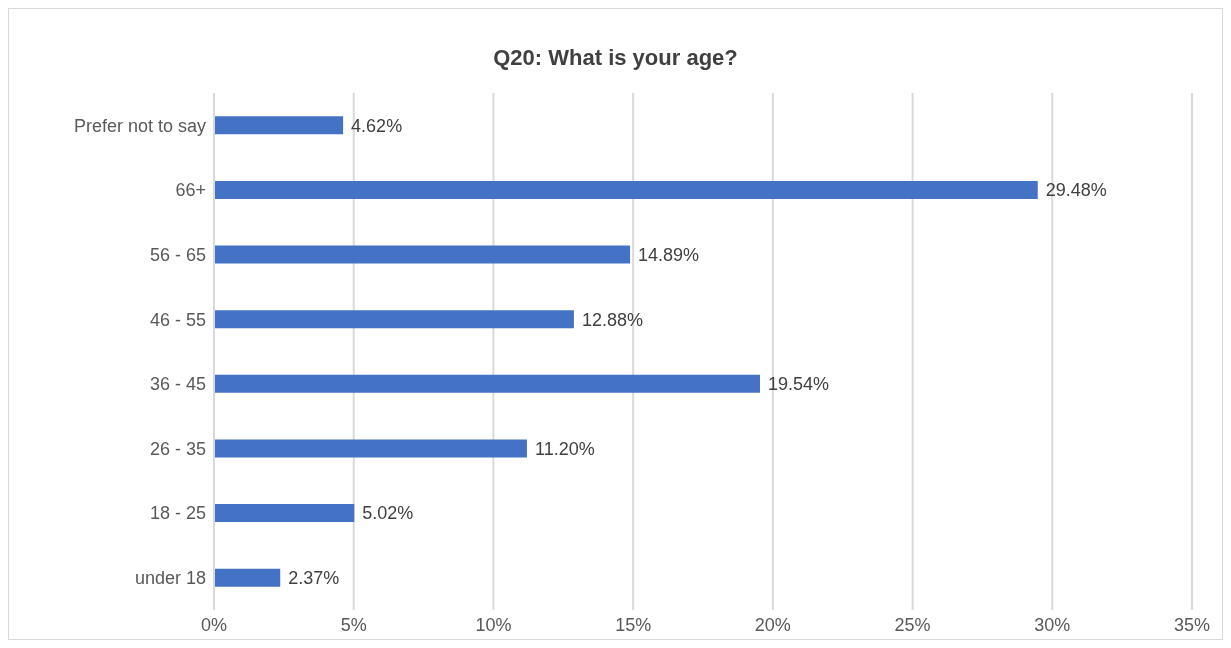  I want to click on x-tick-label: 30%, so click(1052, 624).